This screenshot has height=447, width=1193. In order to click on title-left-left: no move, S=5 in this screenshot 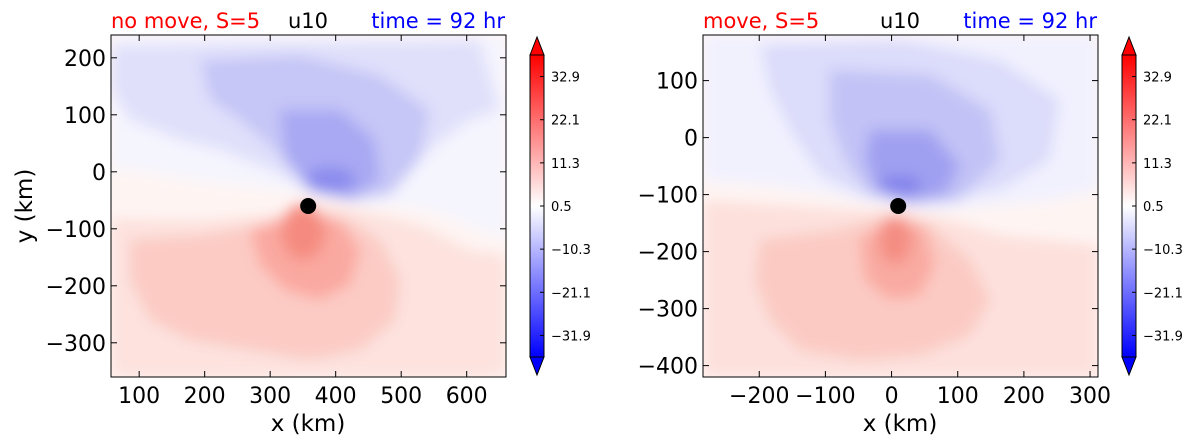, I will do `click(185, 21)`.